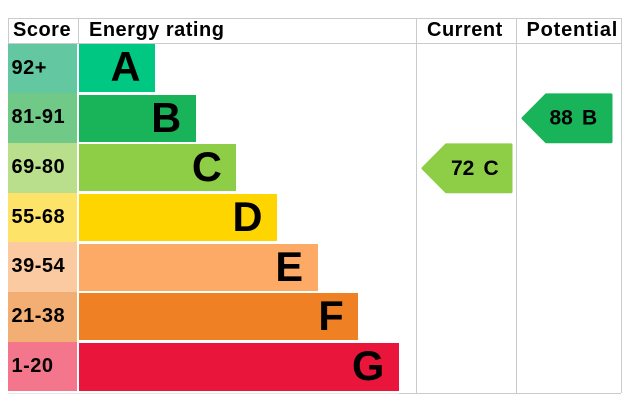  Describe the element at coordinates (562, 117) in the screenshot. I see `svg-text: 88` at that location.